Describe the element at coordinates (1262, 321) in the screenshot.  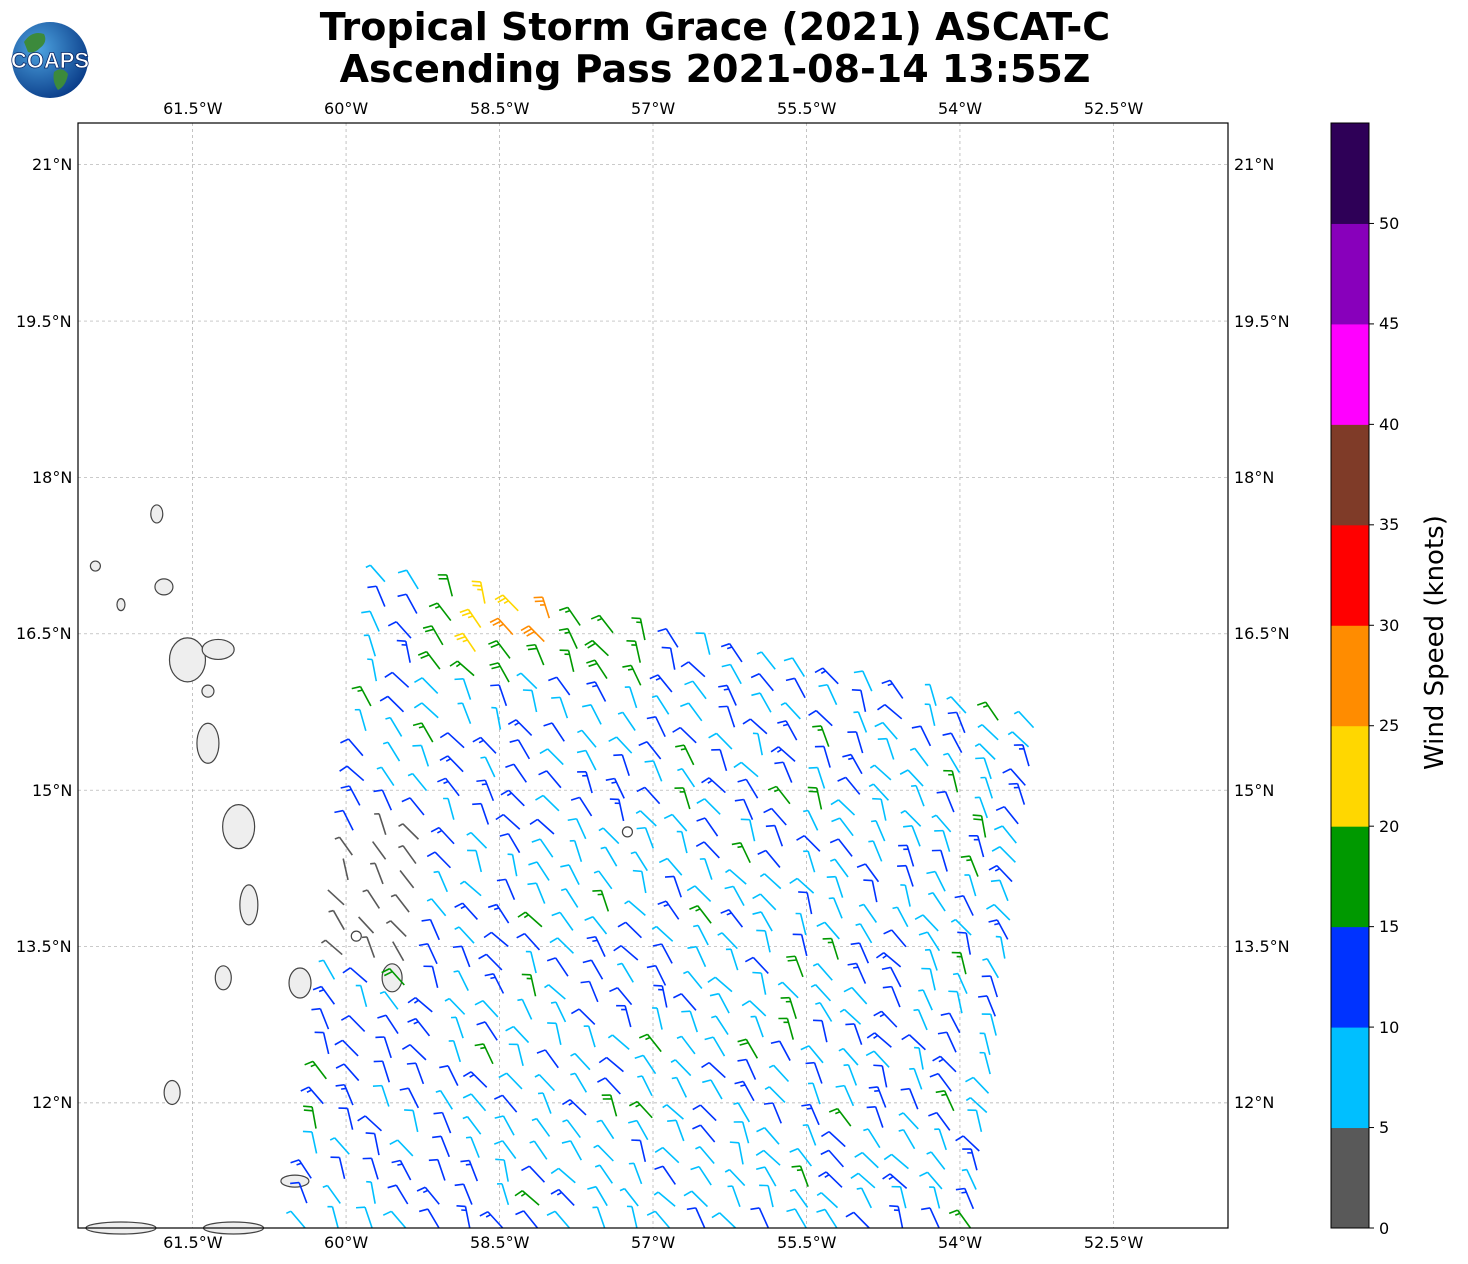
I see `lat-tick-label-right: 19.5°N` at that location.